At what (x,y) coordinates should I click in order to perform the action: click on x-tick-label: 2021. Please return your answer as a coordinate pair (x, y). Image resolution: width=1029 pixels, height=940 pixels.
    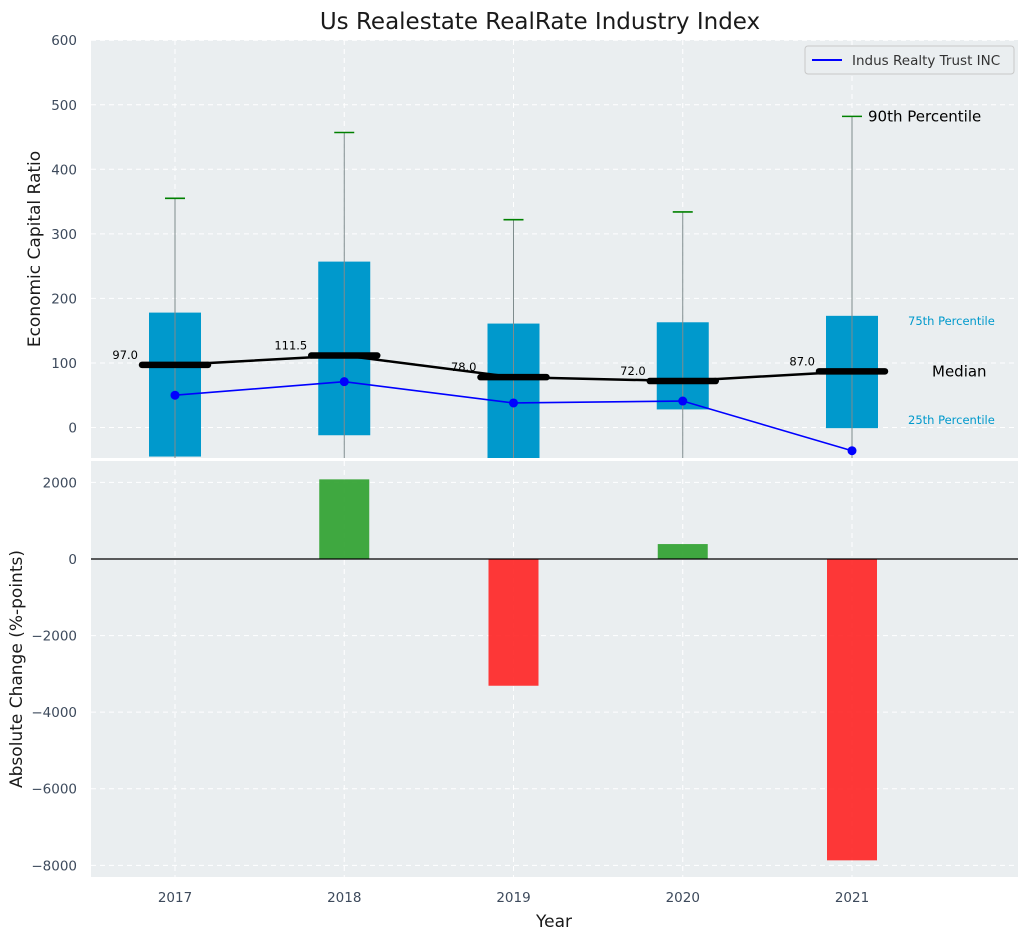
    Looking at the image, I should click on (852, 898).